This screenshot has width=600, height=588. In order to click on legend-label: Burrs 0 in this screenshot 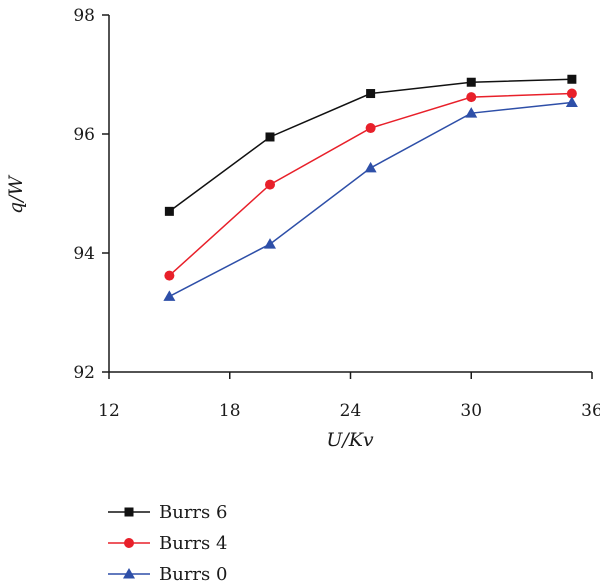, I will do `click(193, 574)`.